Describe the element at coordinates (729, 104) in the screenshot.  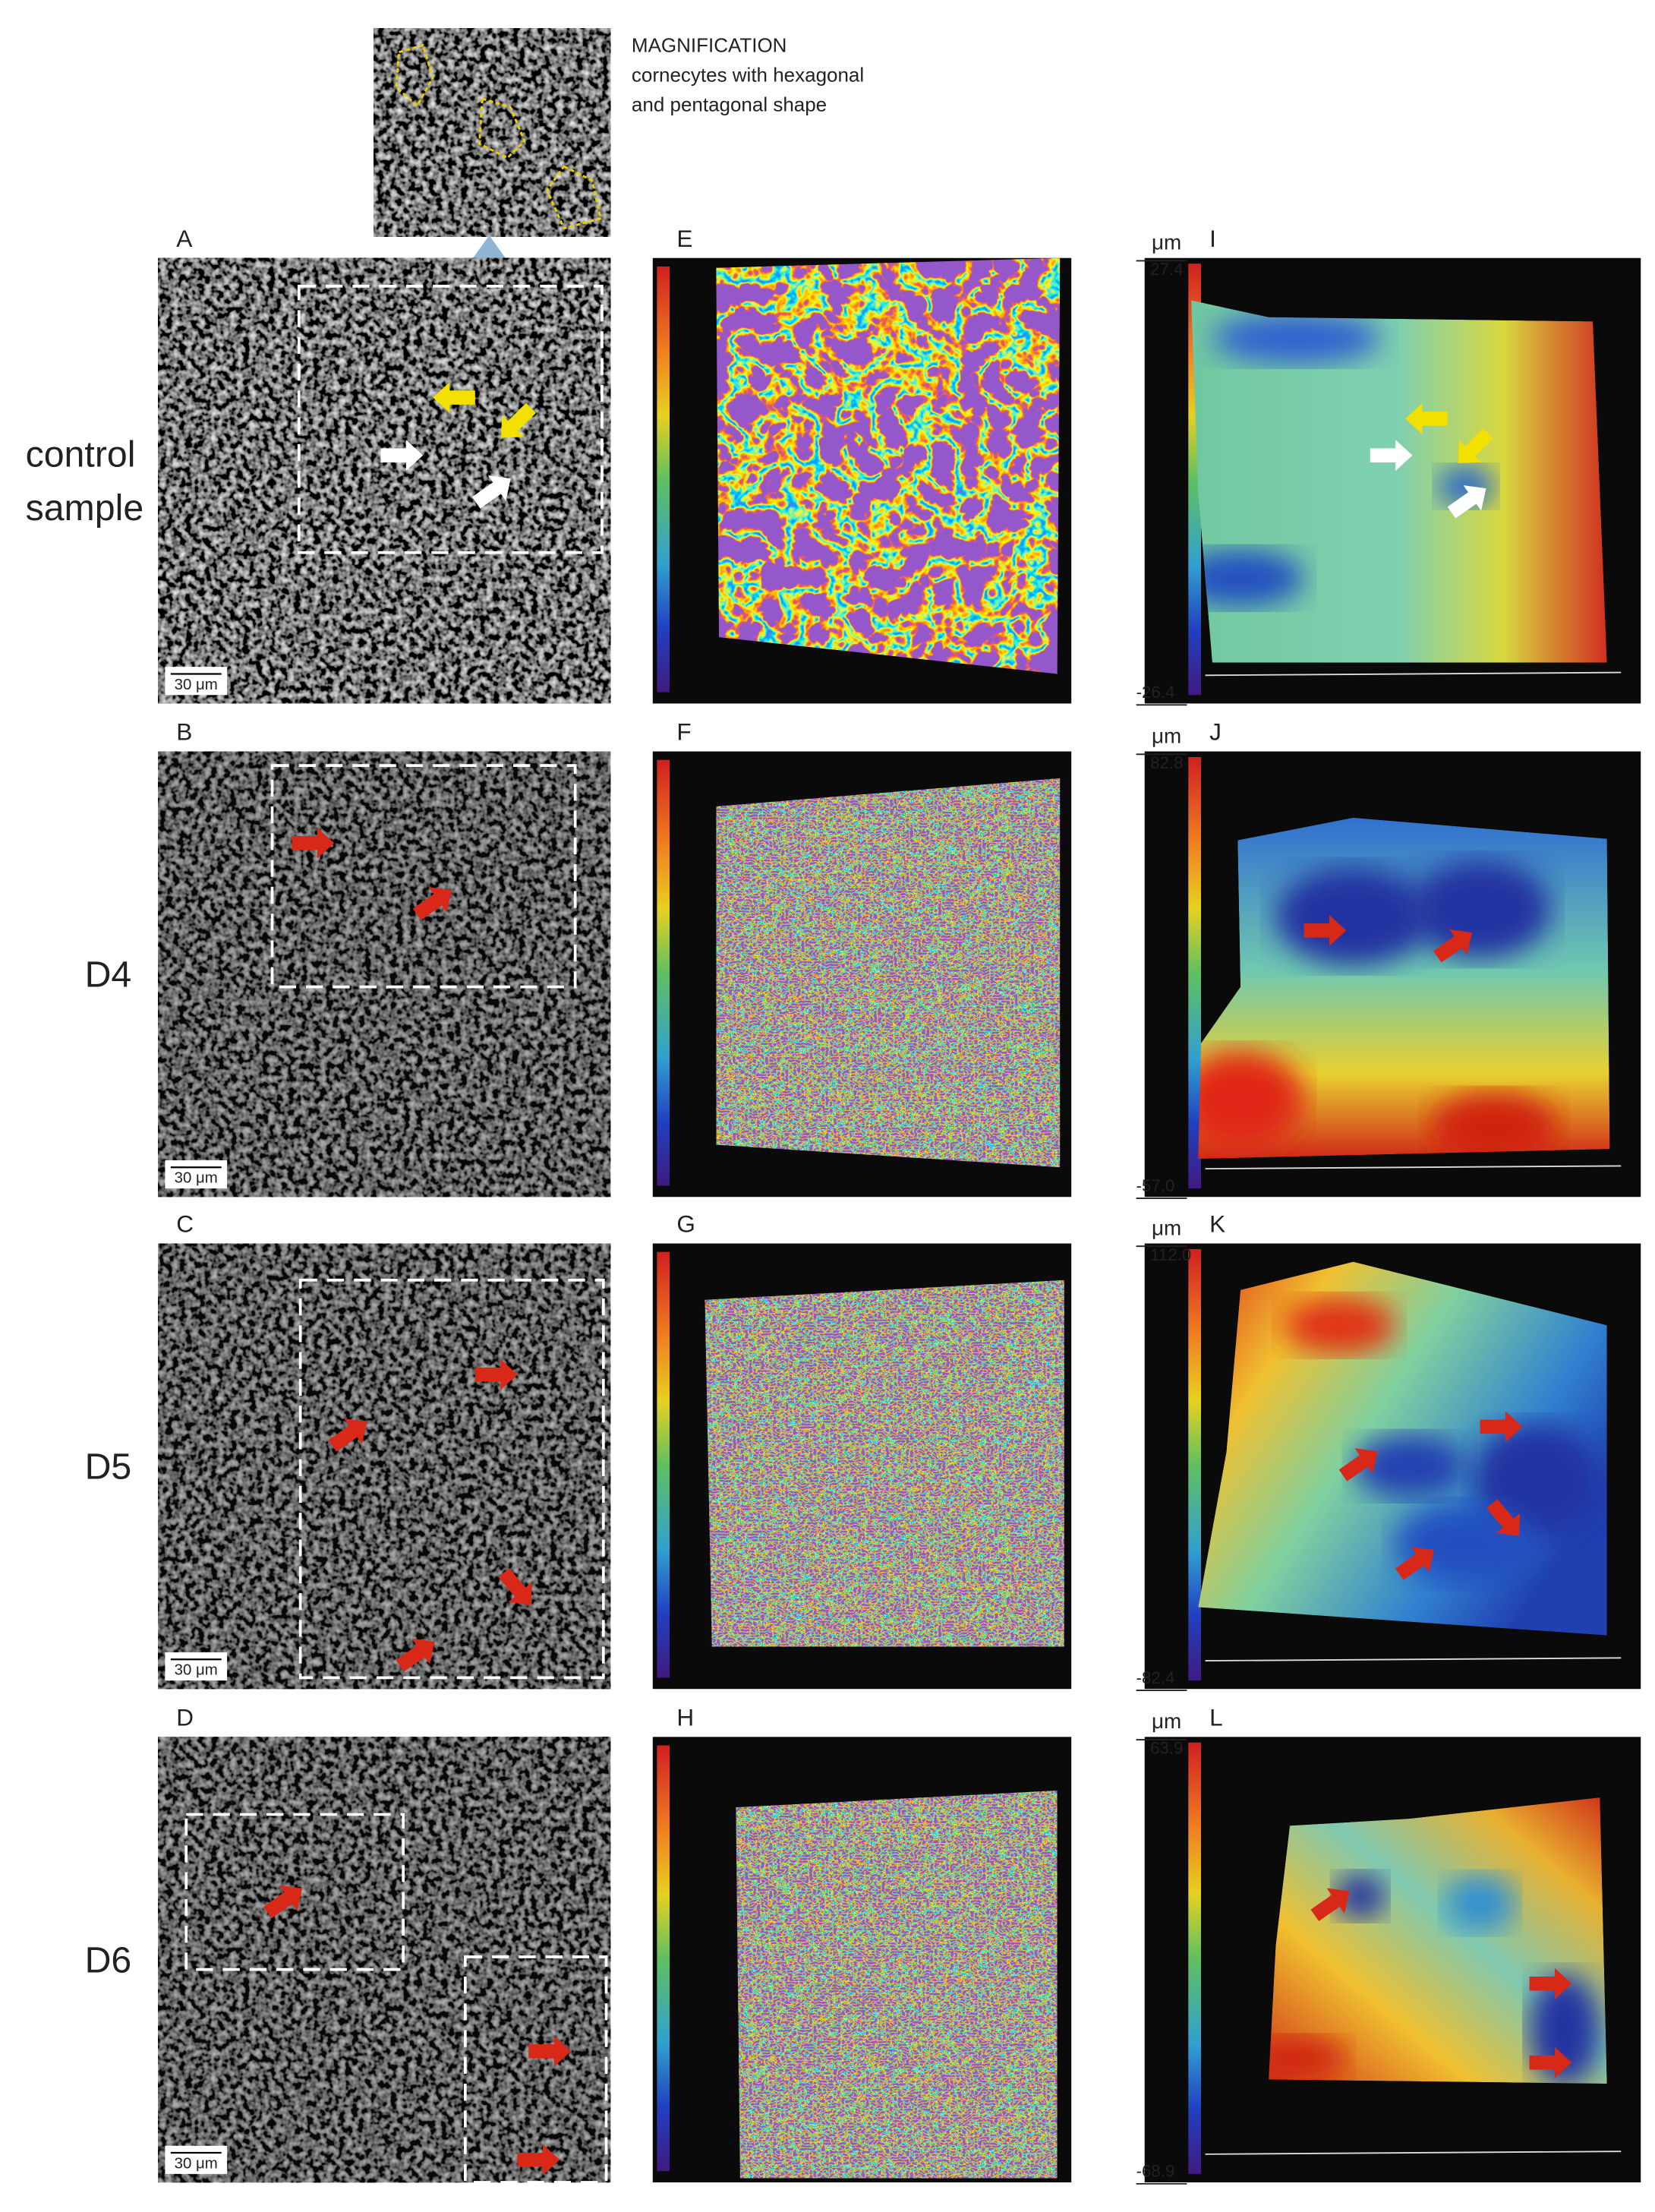
I see `magnification-text: and pentagonal shape` at that location.